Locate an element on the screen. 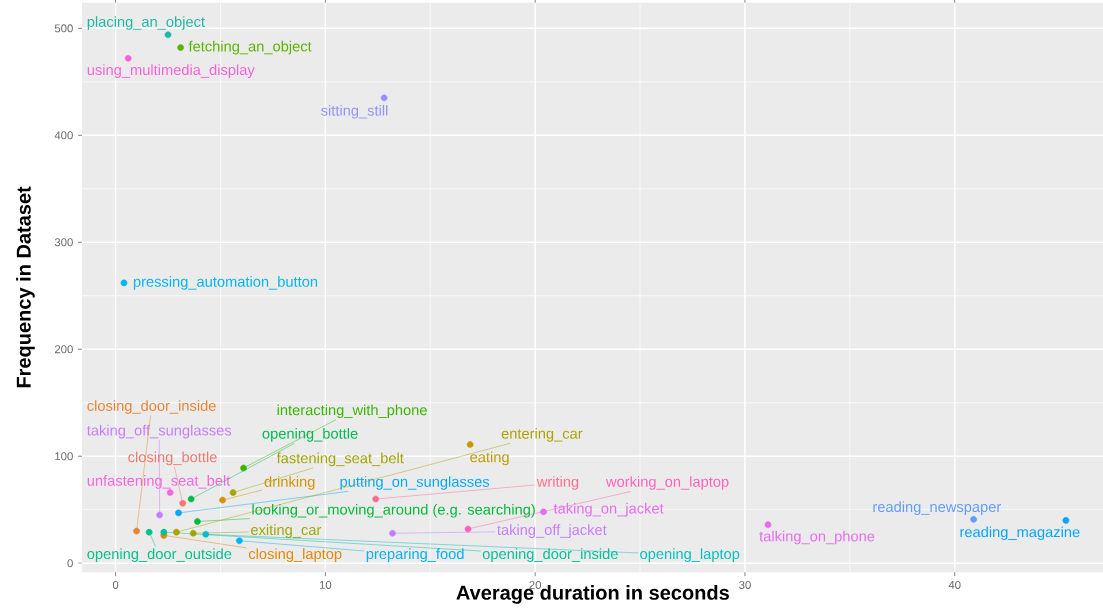 The height and width of the screenshot is (608, 1103). text: closing_bottle is located at coordinates (172, 458).